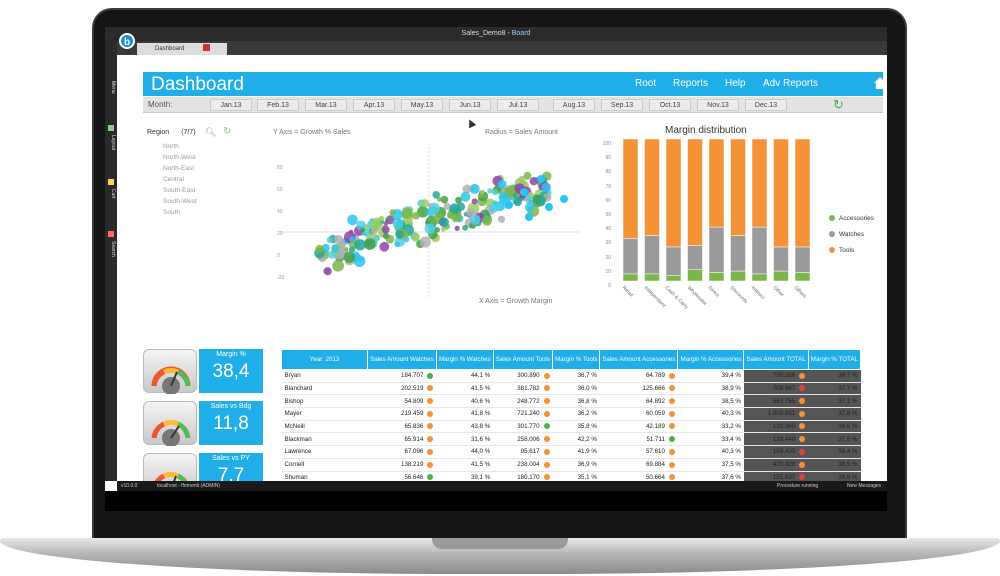 Image resolution: width=1000 pixels, height=576 pixels. I want to click on side-layout: Layout, so click(113, 143).